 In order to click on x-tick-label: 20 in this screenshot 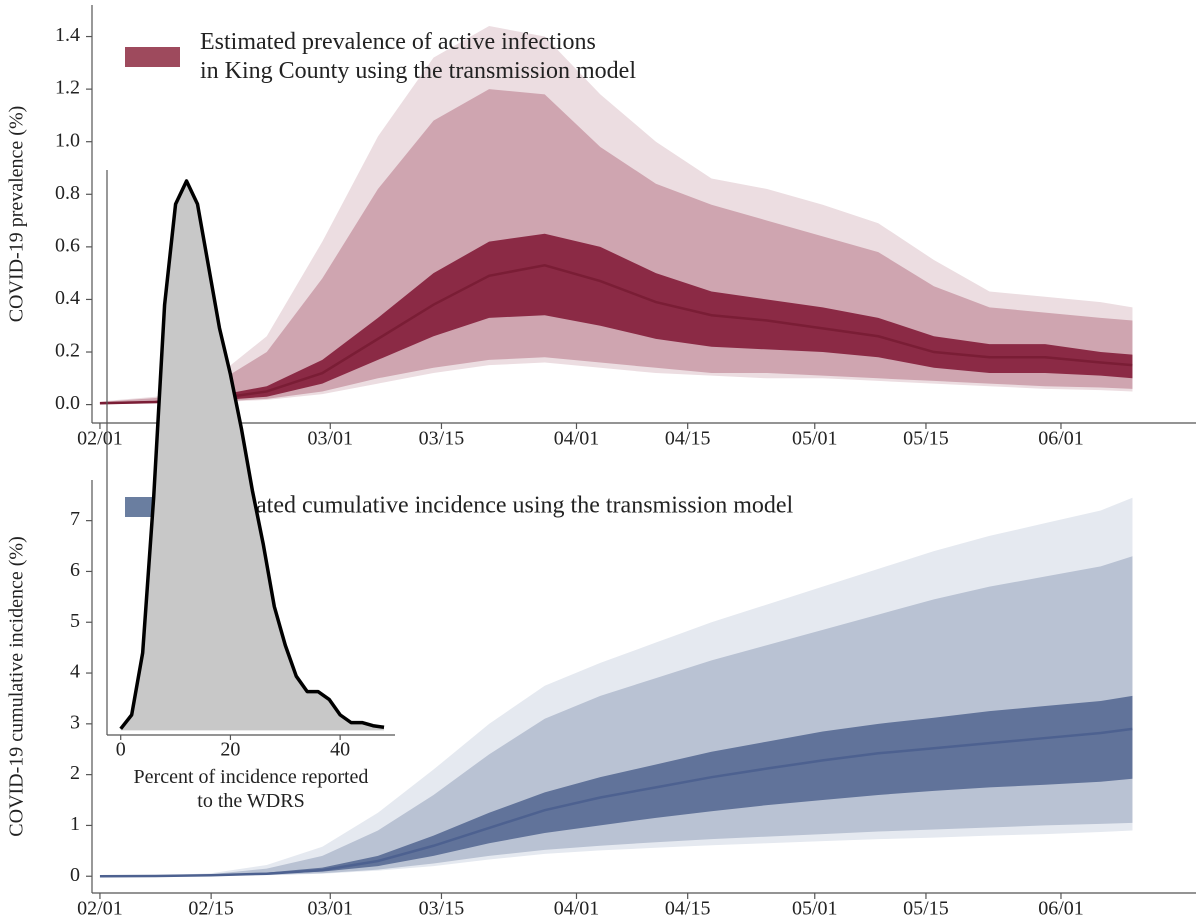, I will do `click(230, 750)`.